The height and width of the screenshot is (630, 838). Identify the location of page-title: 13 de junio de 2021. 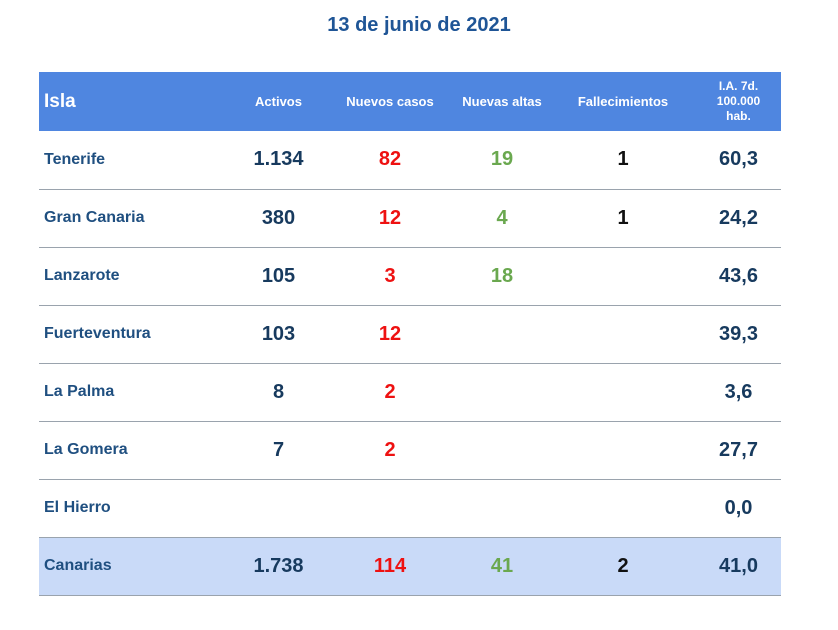
(419, 25).